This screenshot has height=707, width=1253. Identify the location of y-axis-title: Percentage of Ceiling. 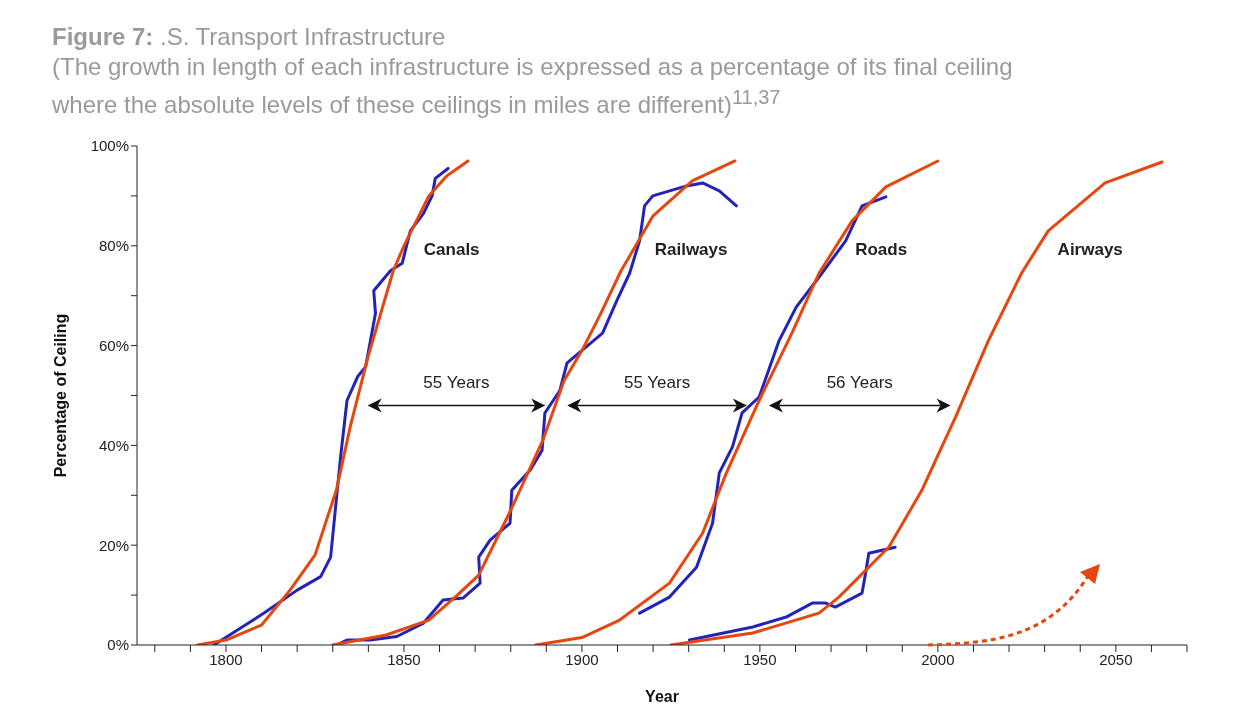
(60, 395).